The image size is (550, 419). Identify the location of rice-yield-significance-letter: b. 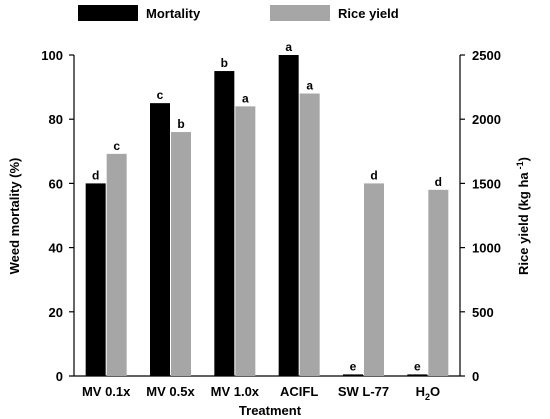
(180, 124).